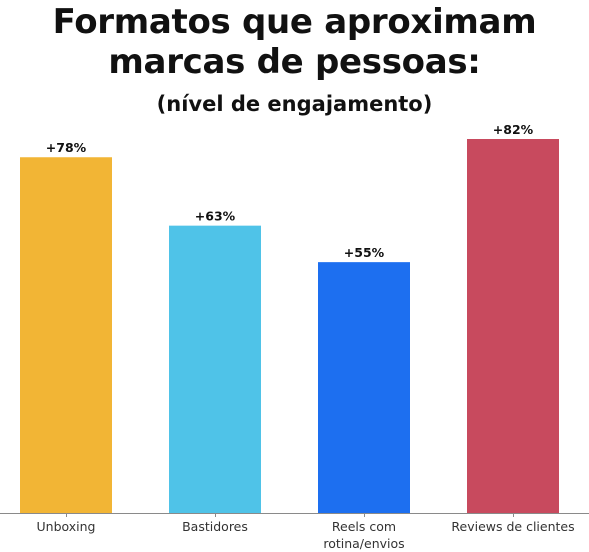 The image size is (589, 552). What do you see at coordinates (364, 252) in the screenshot?
I see `data-label-3: +55%` at bounding box center [364, 252].